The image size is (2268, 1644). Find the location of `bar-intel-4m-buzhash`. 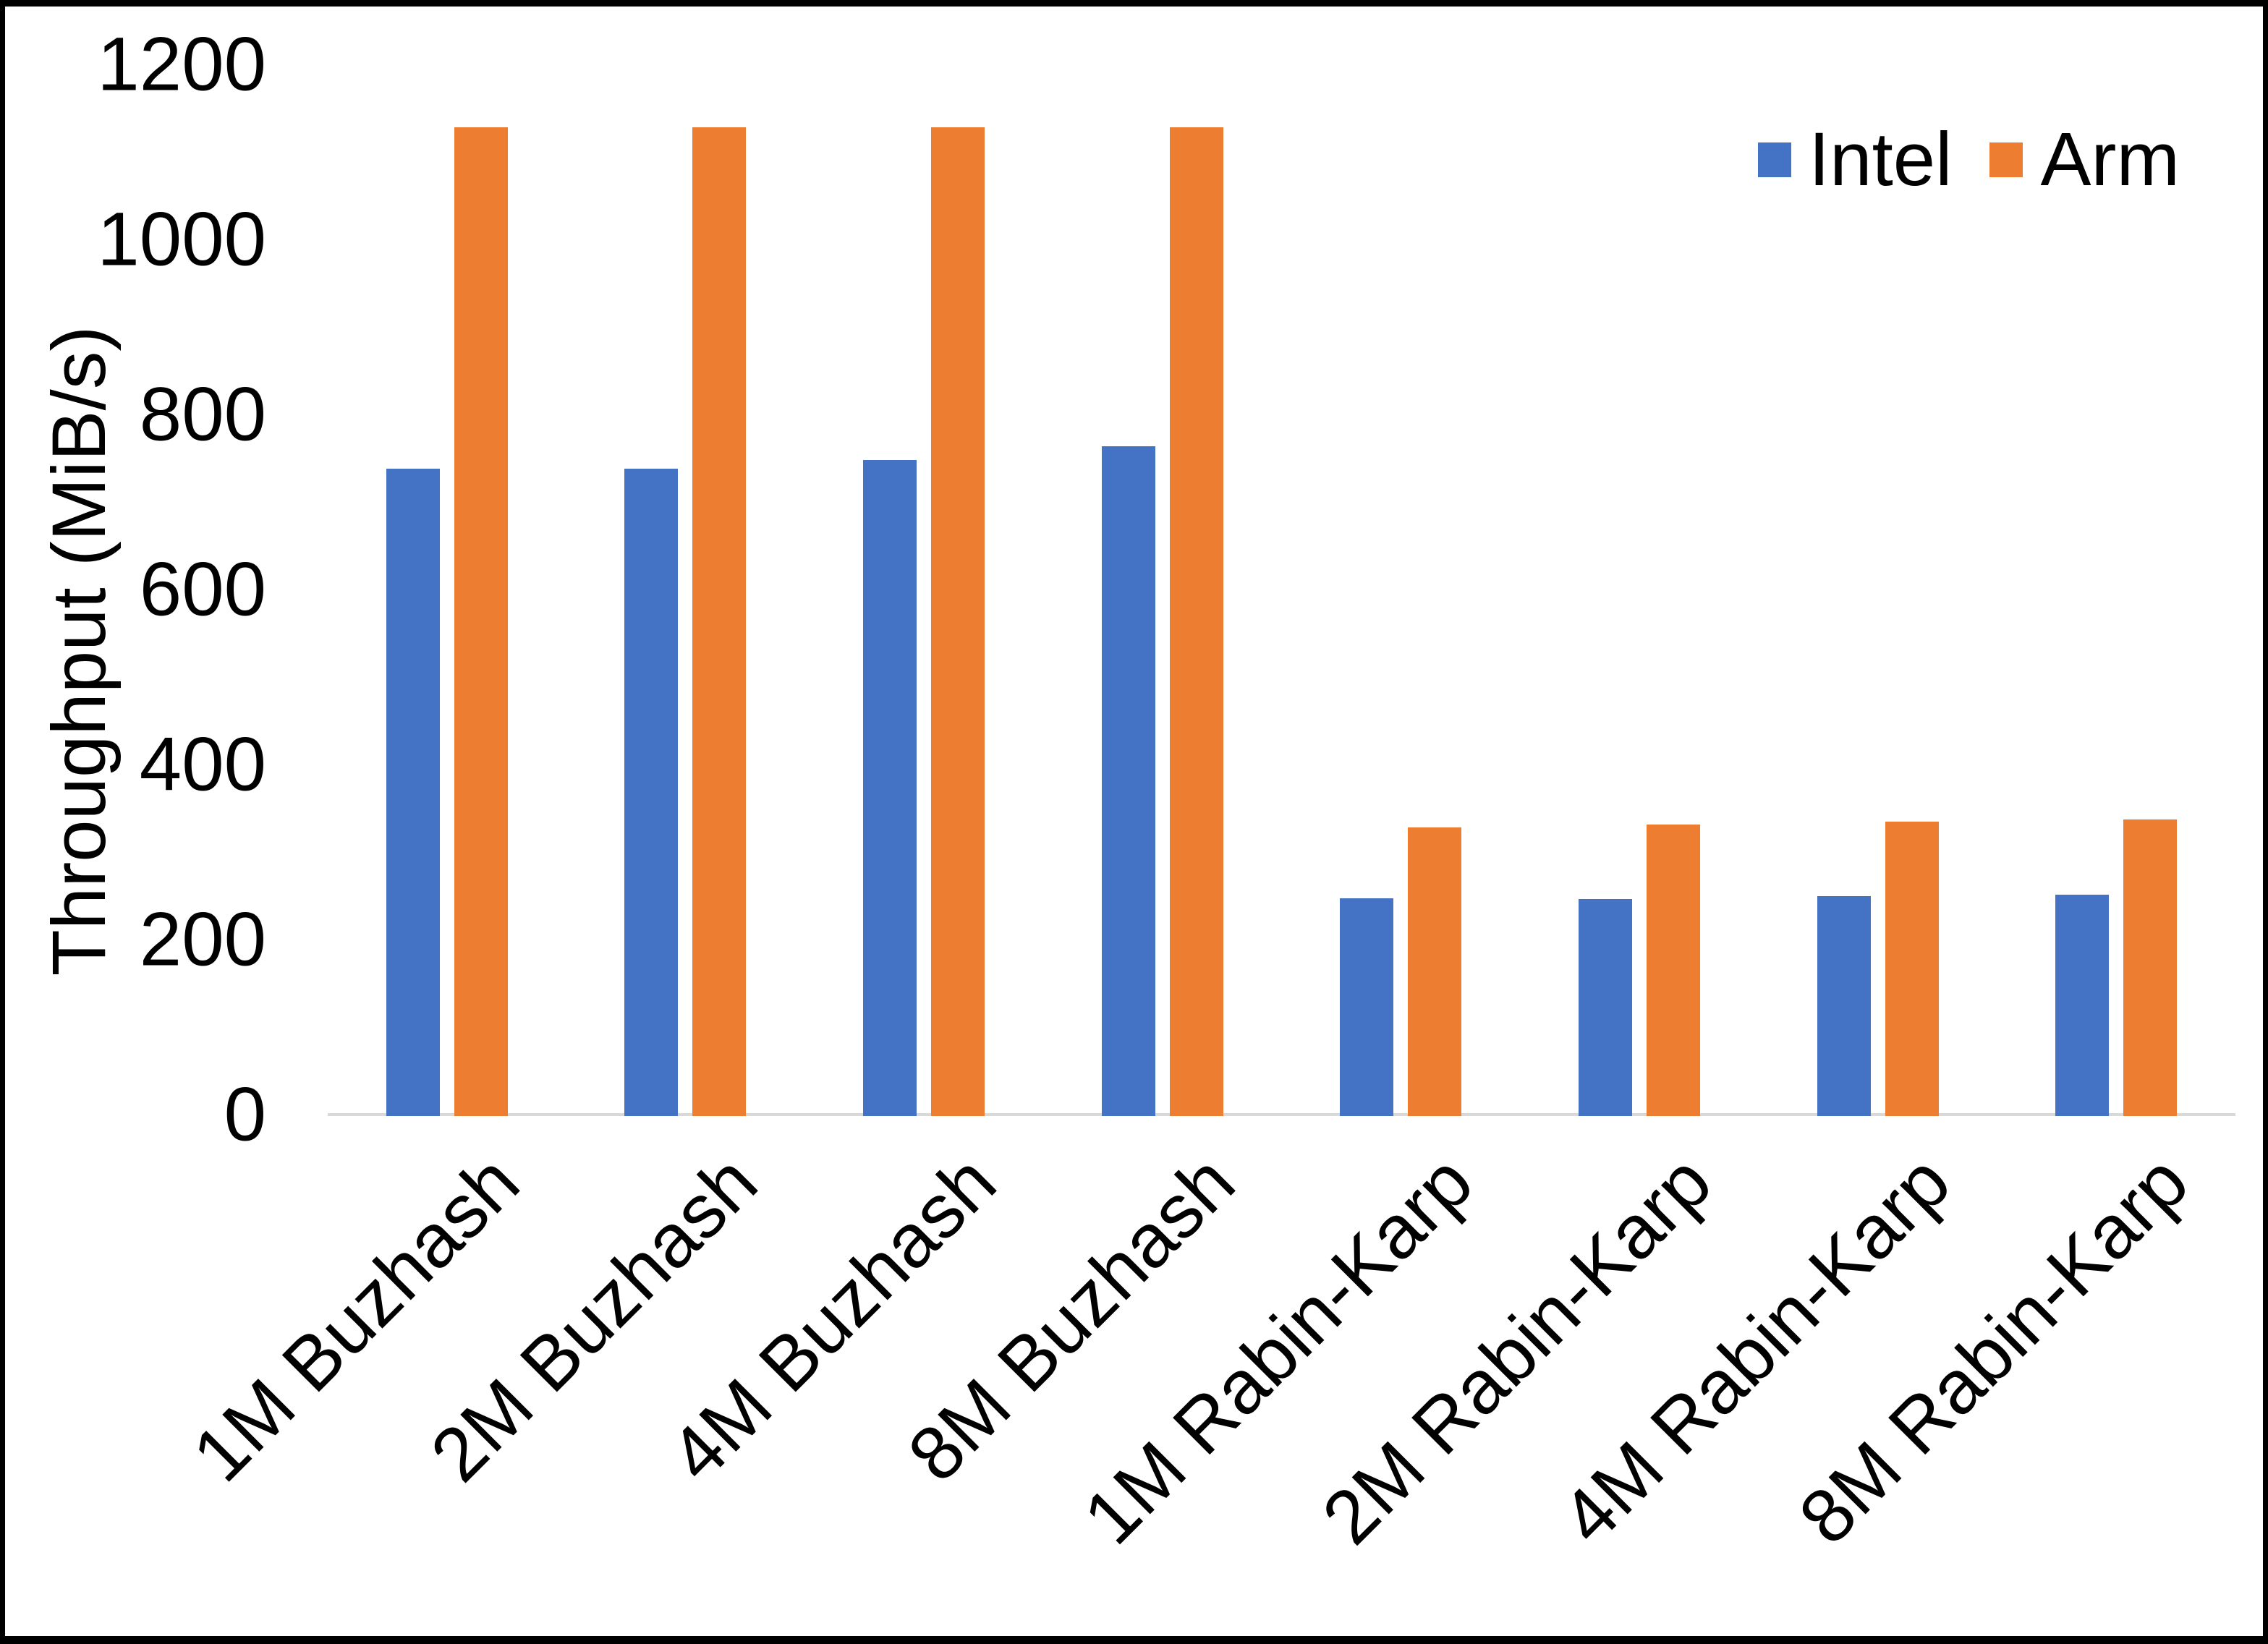

bar-intel-4m-buzhash is located at coordinates (890, 787).